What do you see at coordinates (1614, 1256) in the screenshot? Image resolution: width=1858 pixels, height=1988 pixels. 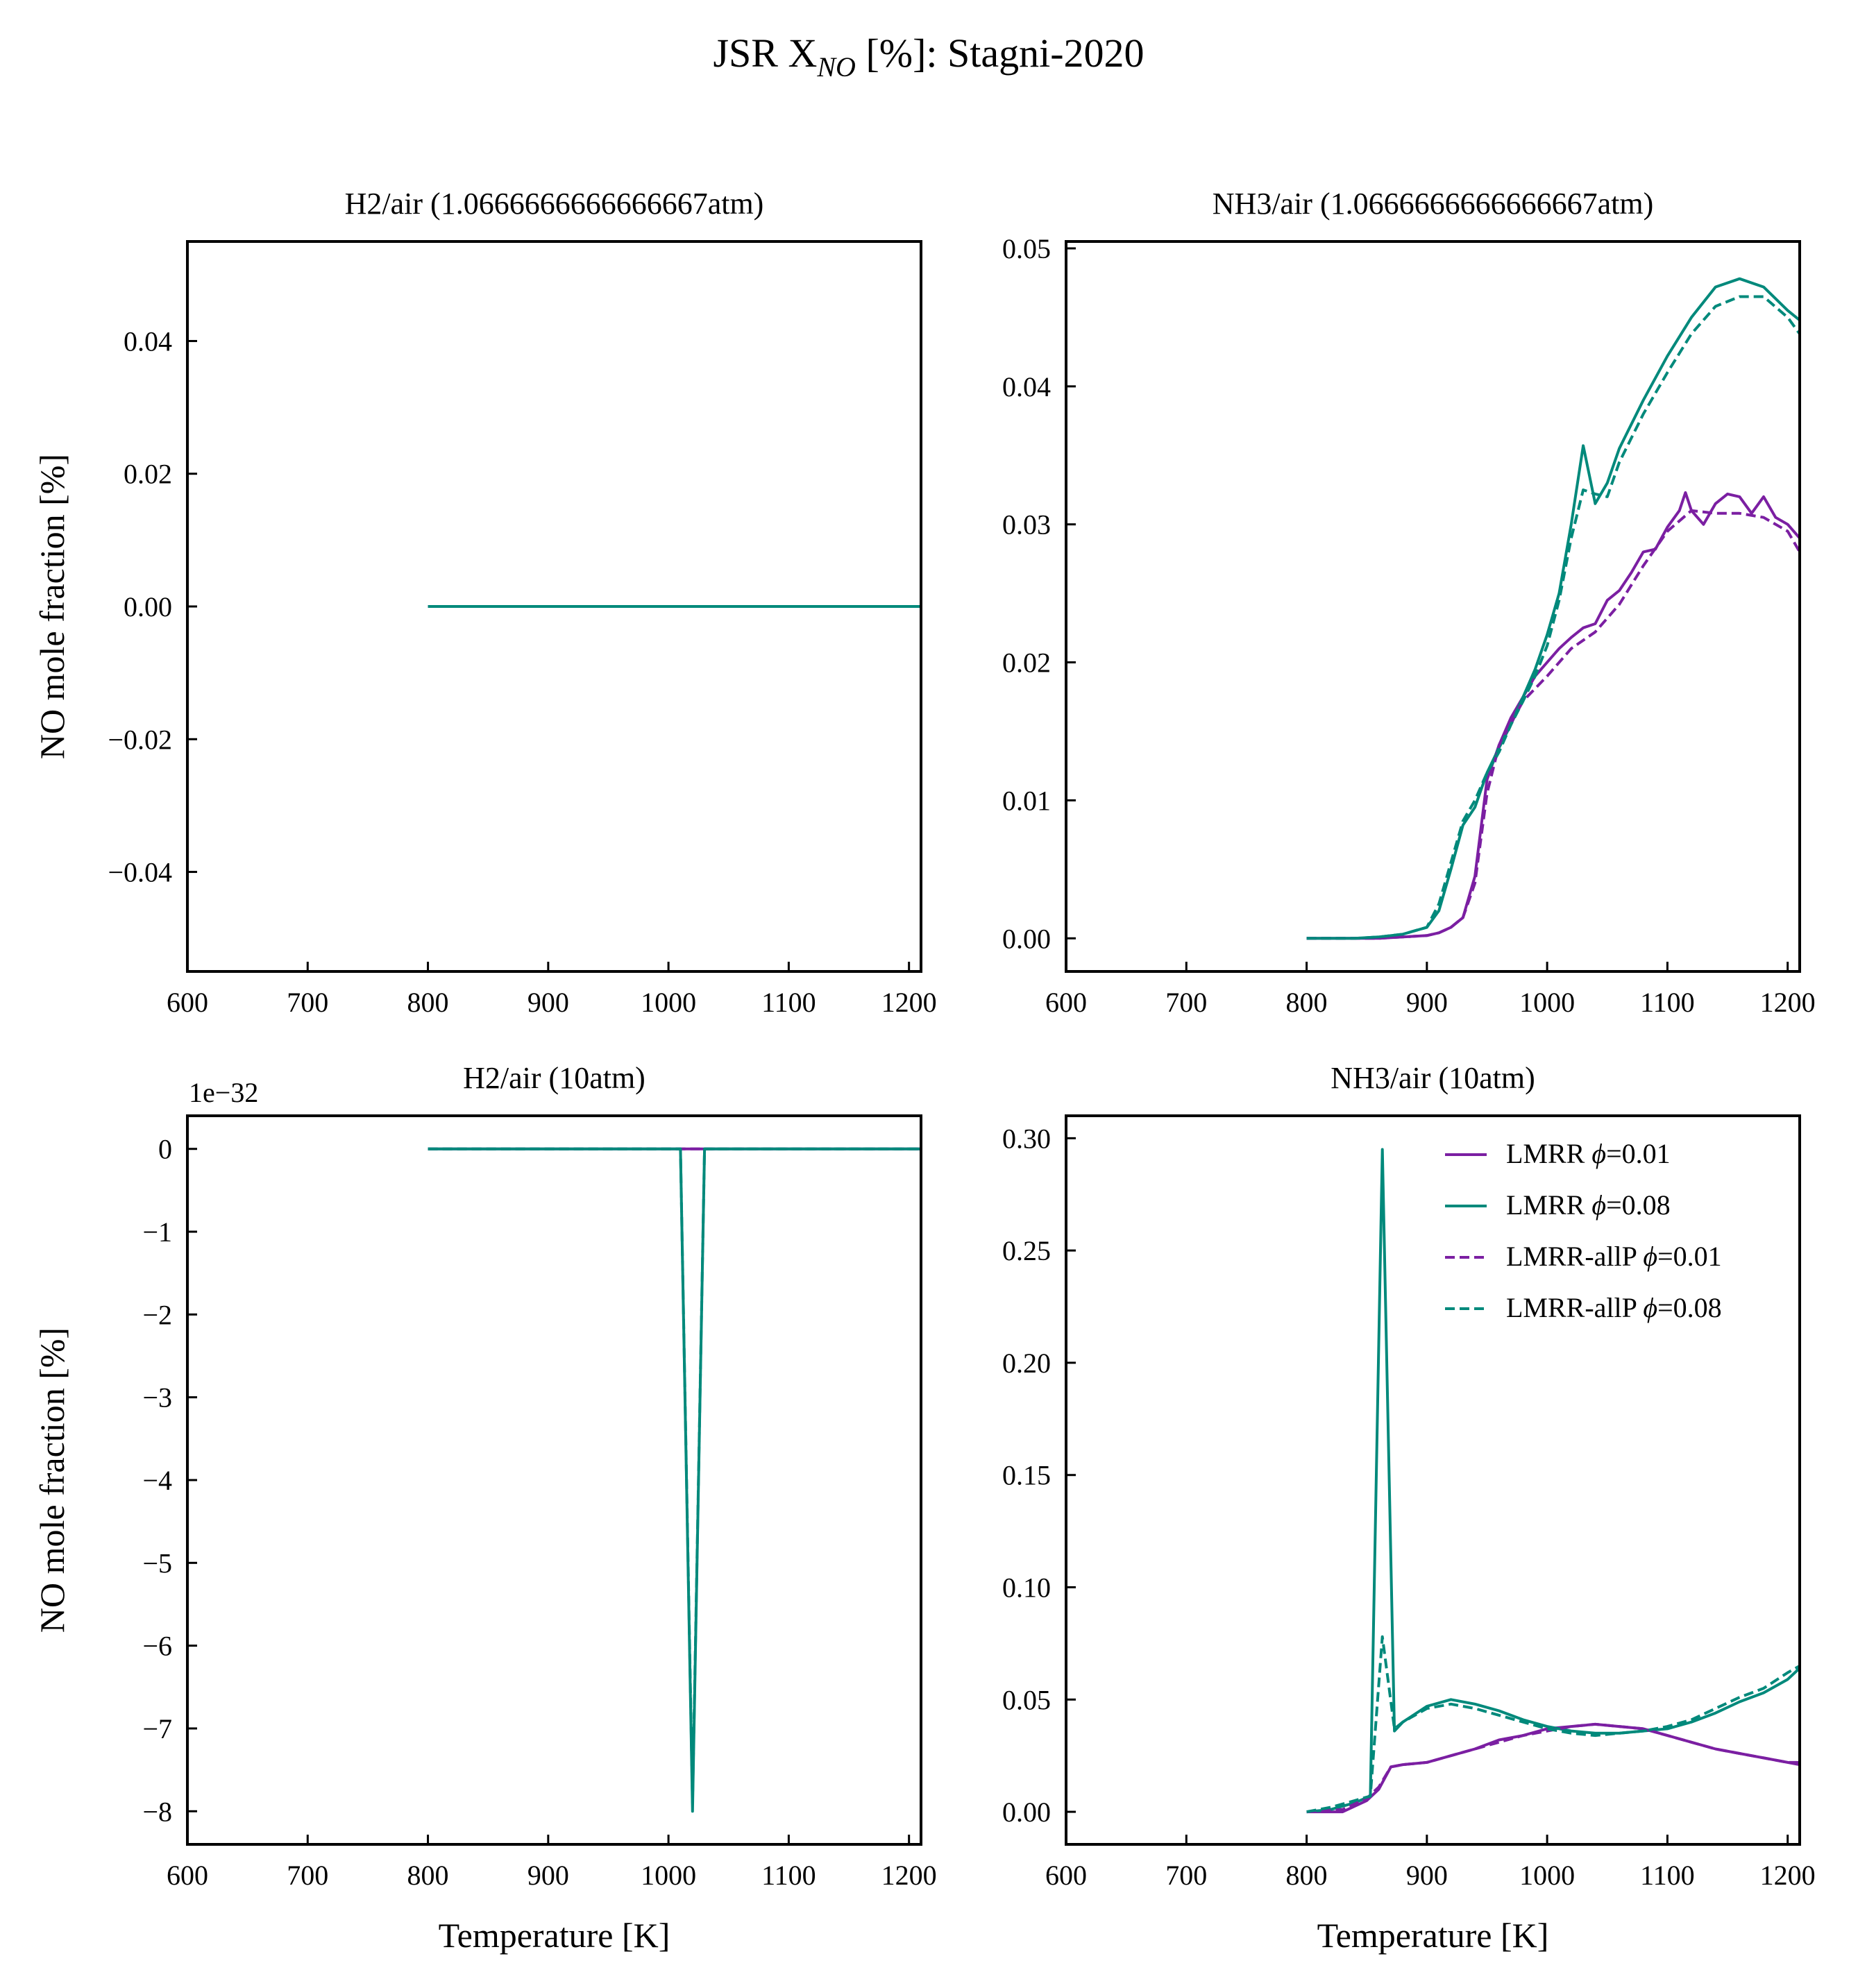 I see `legend-label: LMRR-allP ϕ=0.01` at bounding box center [1614, 1256].